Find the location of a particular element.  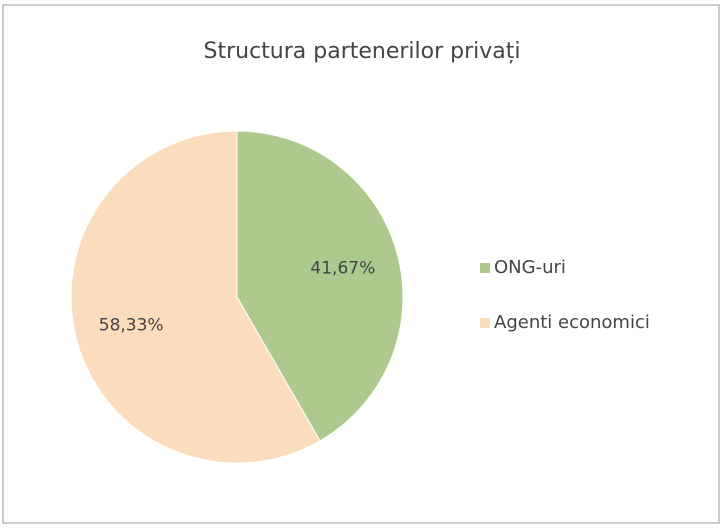

chart-title: Structura partenerilor privați is located at coordinates (361, 51).